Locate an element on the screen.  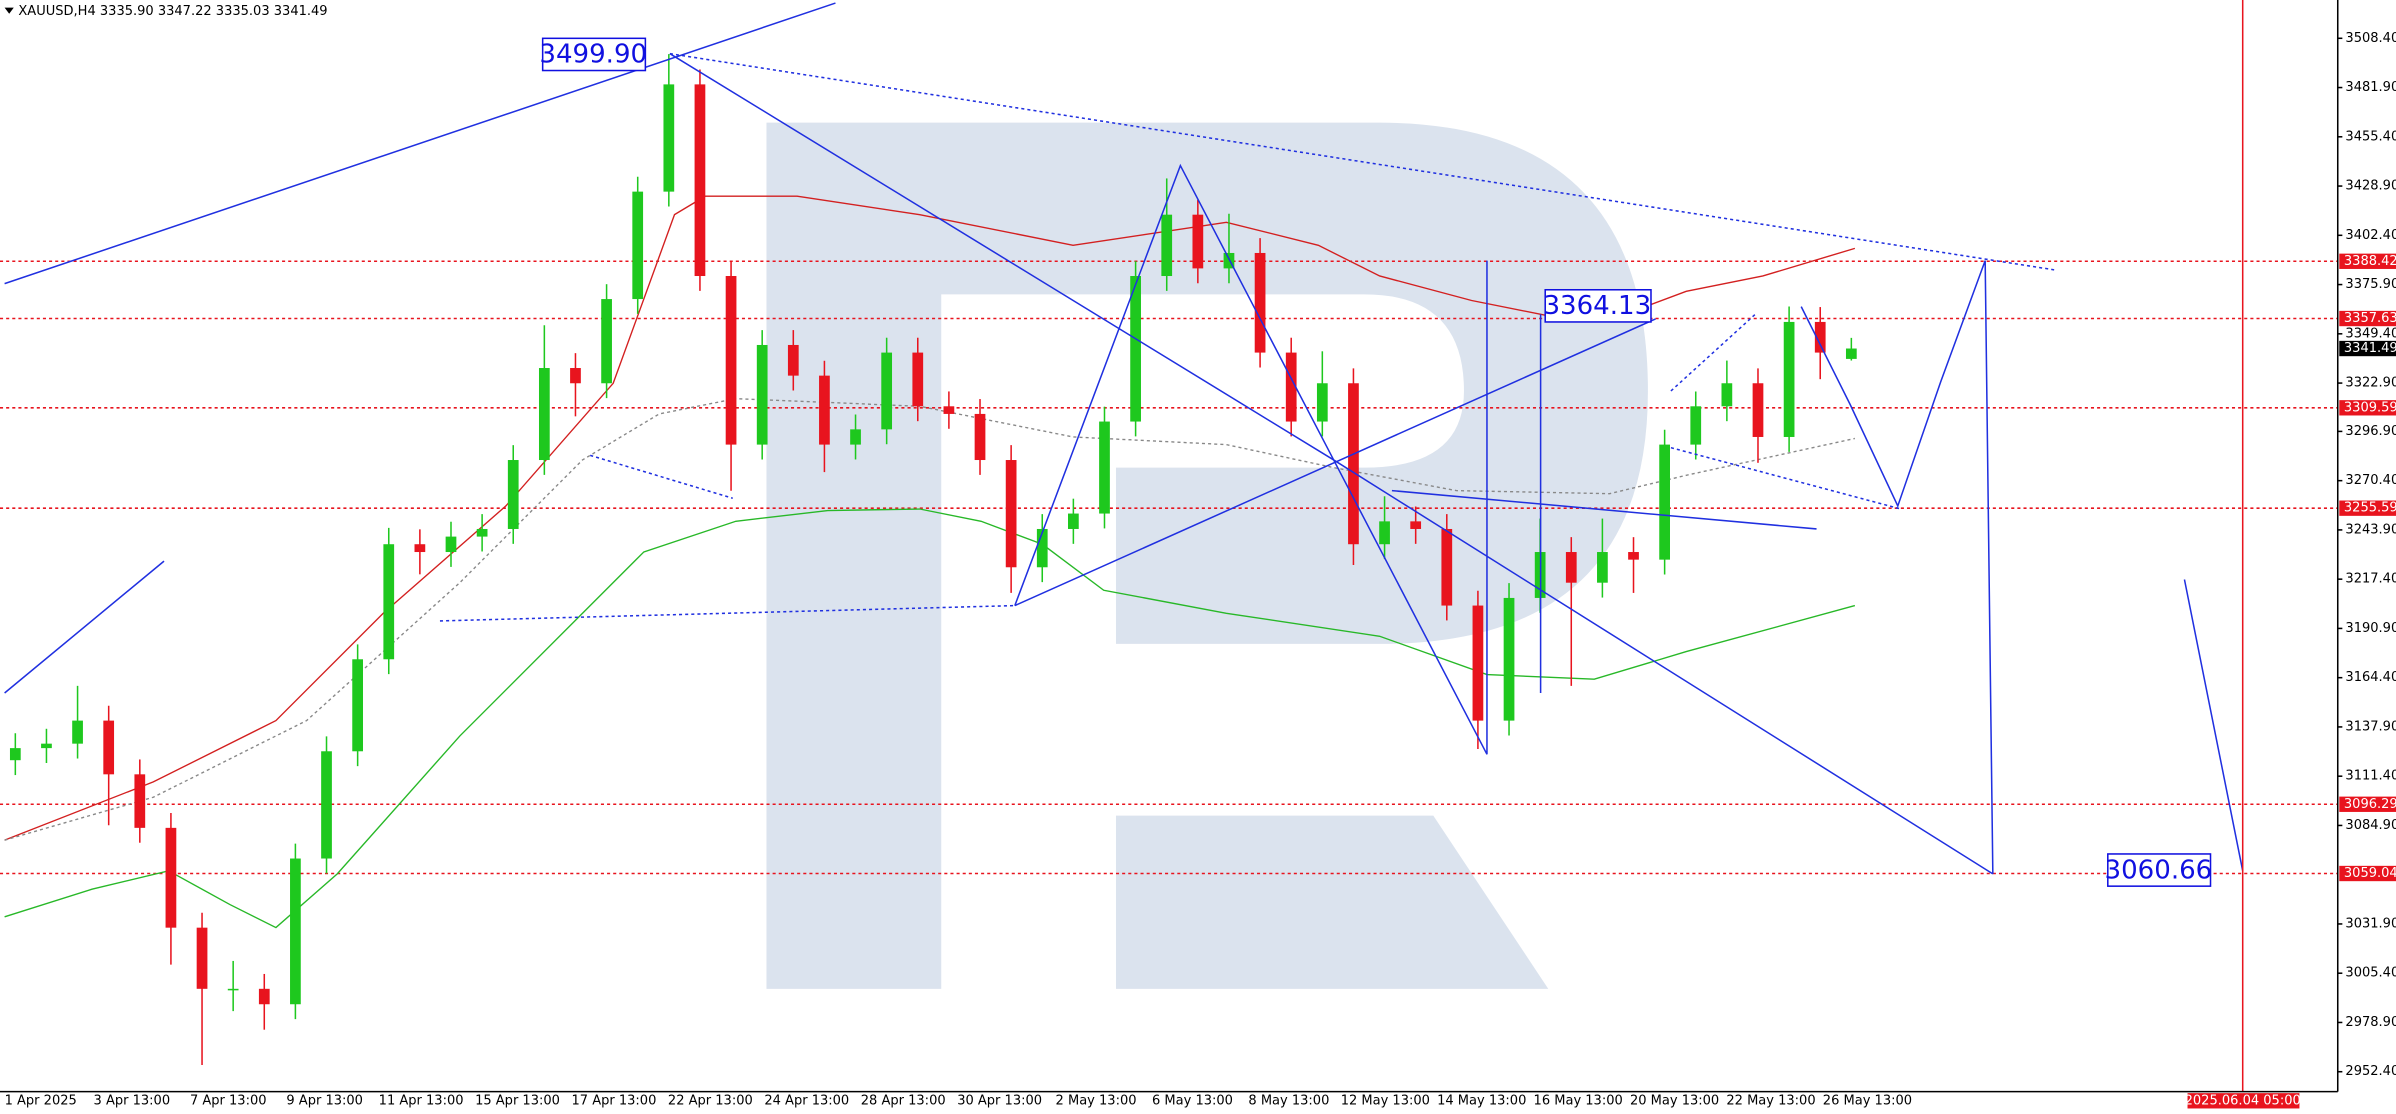
level-label: 3309.59 is located at coordinates (2370, 407).